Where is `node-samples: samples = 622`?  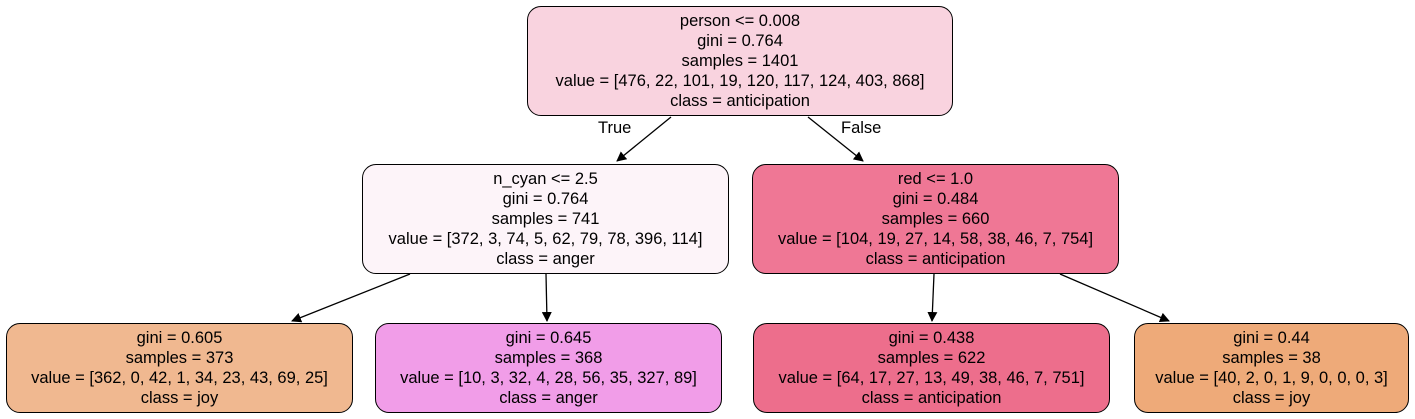 node-samples: samples = 622 is located at coordinates (931, 358).